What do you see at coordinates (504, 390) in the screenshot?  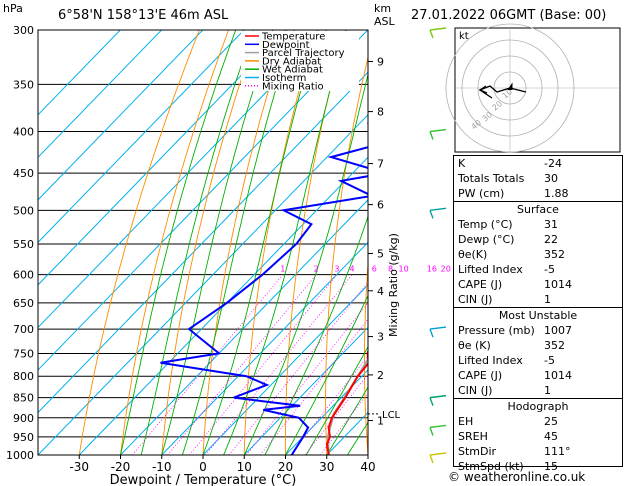 I see `most-unstable-row: CIN (J) 1` at bounding box center [504, 390].